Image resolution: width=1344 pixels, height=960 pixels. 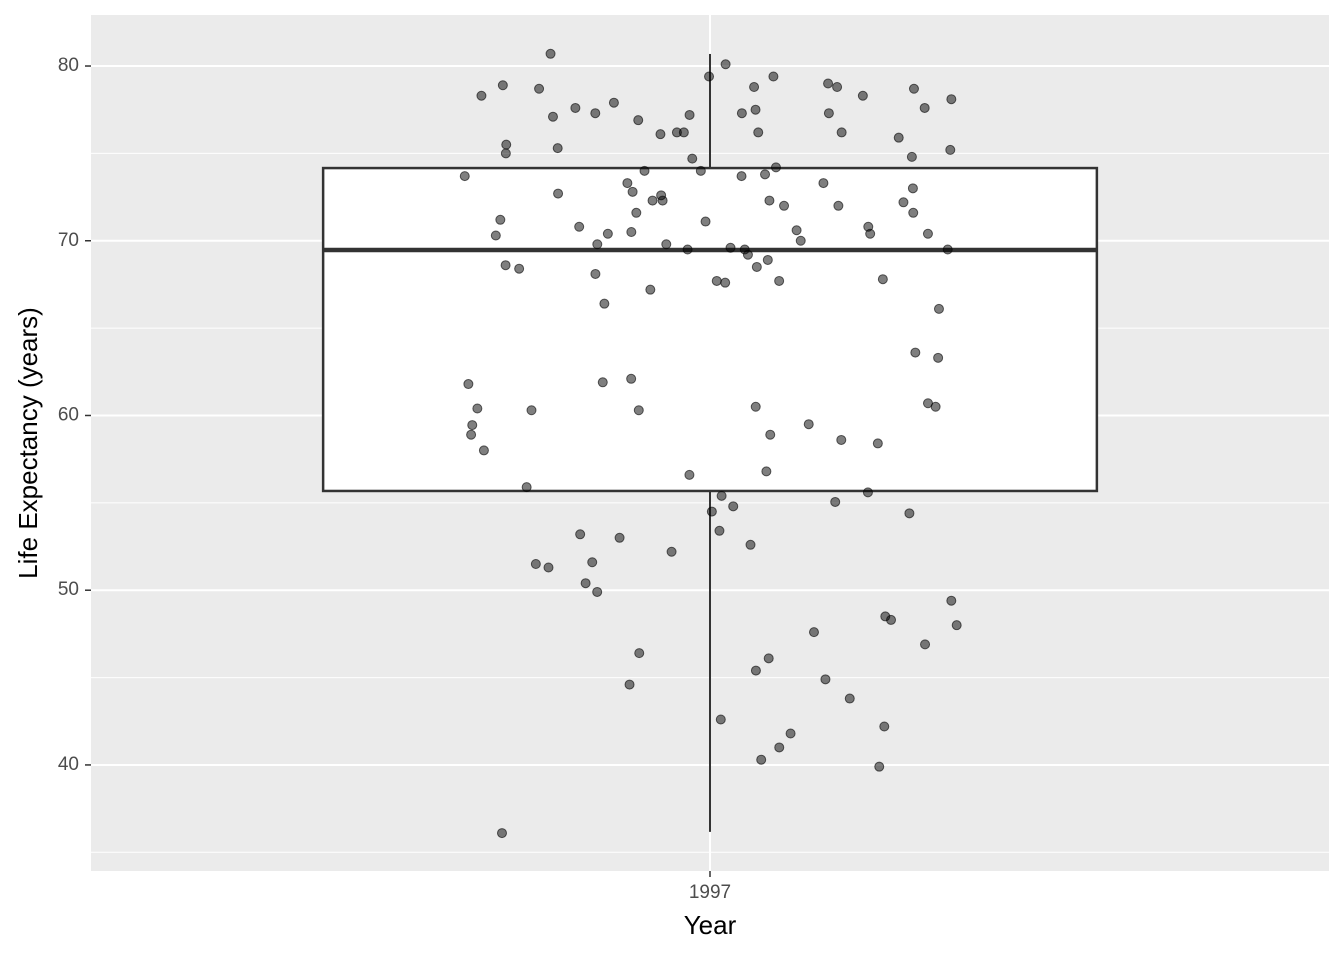 What do you see at coordinates (68, 65) in the screenshot?
I see `y-tick-label: 80` at bounding box center [68, 65].